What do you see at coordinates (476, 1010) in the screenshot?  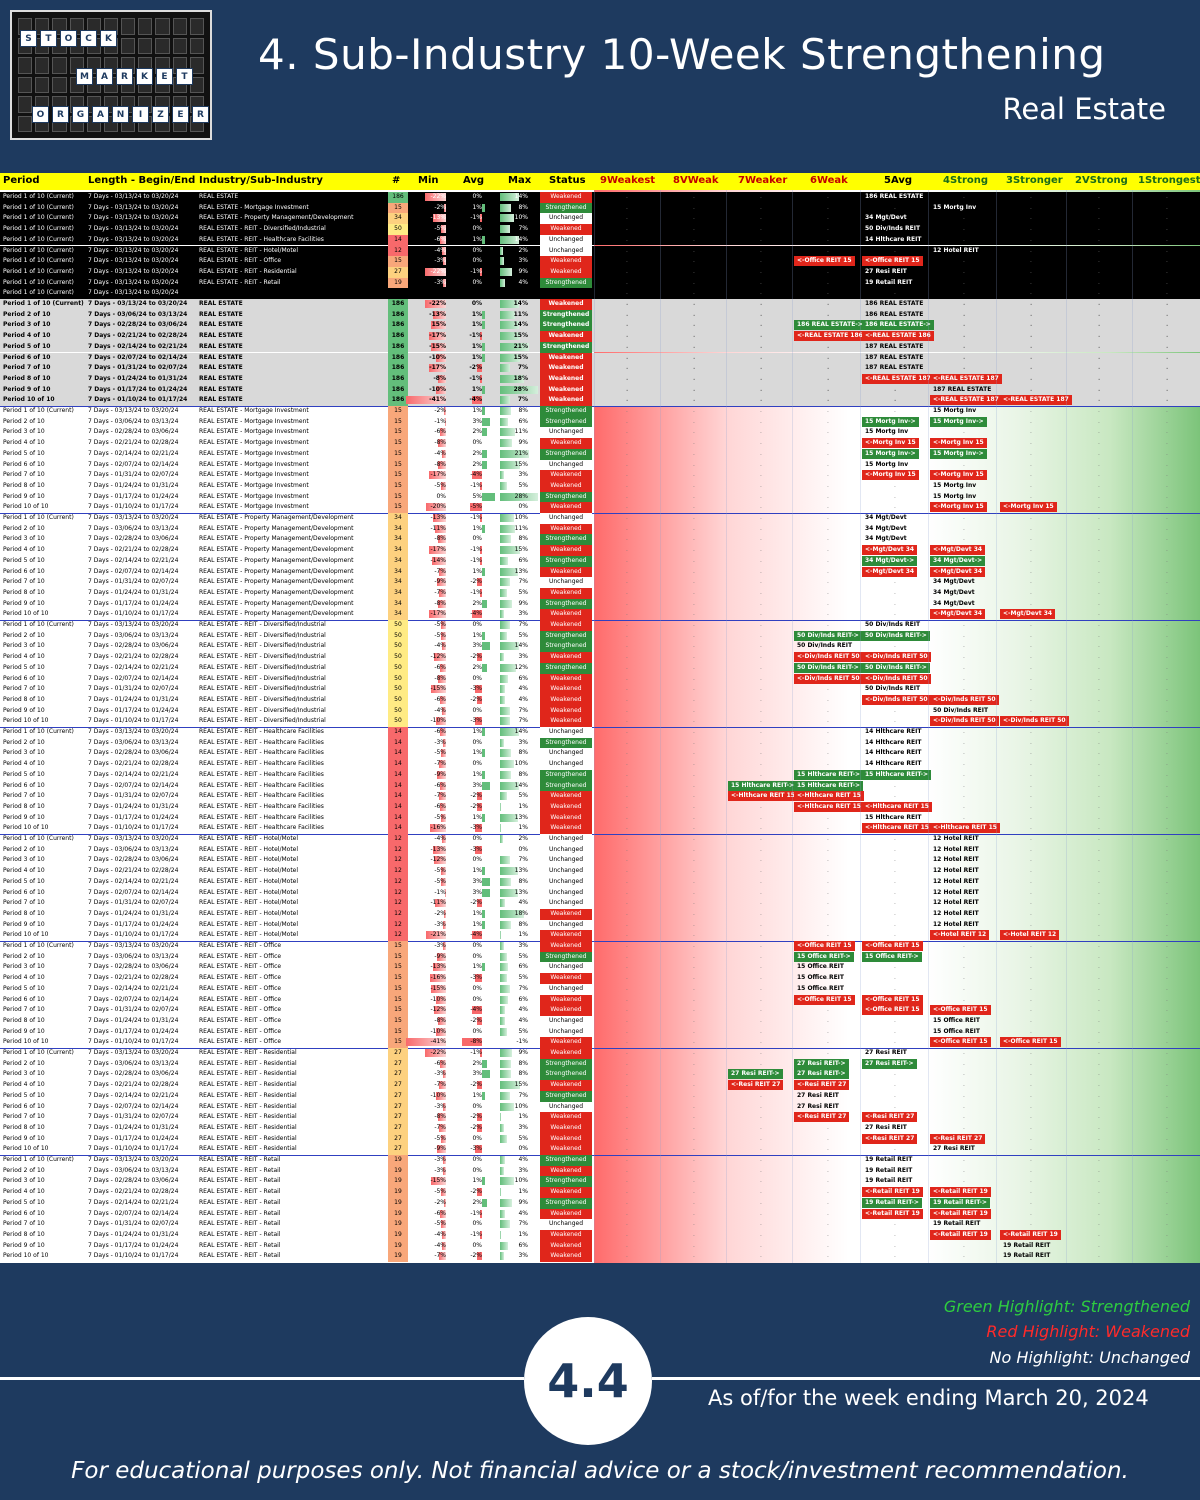 I see `cell-avg: -4%` at bounding box center [476, 1010].